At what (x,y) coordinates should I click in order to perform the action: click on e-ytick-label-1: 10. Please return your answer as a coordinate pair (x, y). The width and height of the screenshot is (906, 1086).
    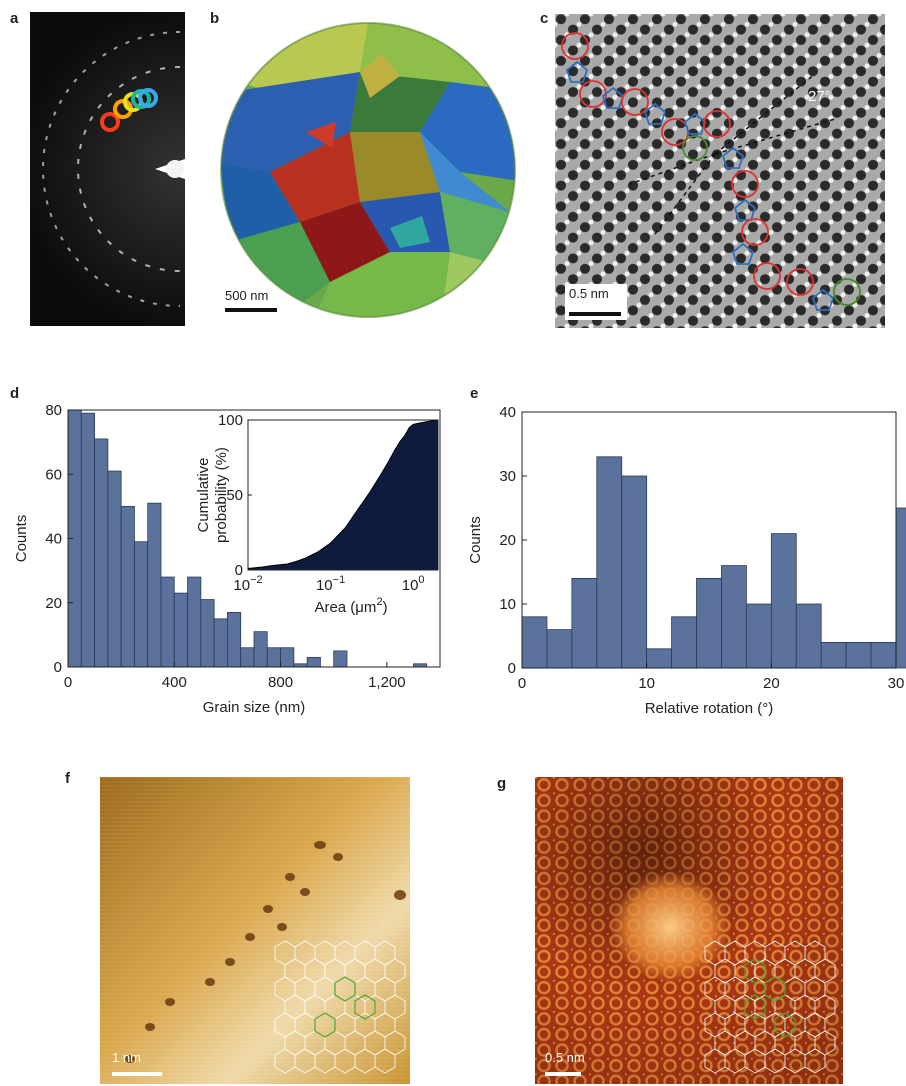
    Looking at the image, I should click on (507, 604).